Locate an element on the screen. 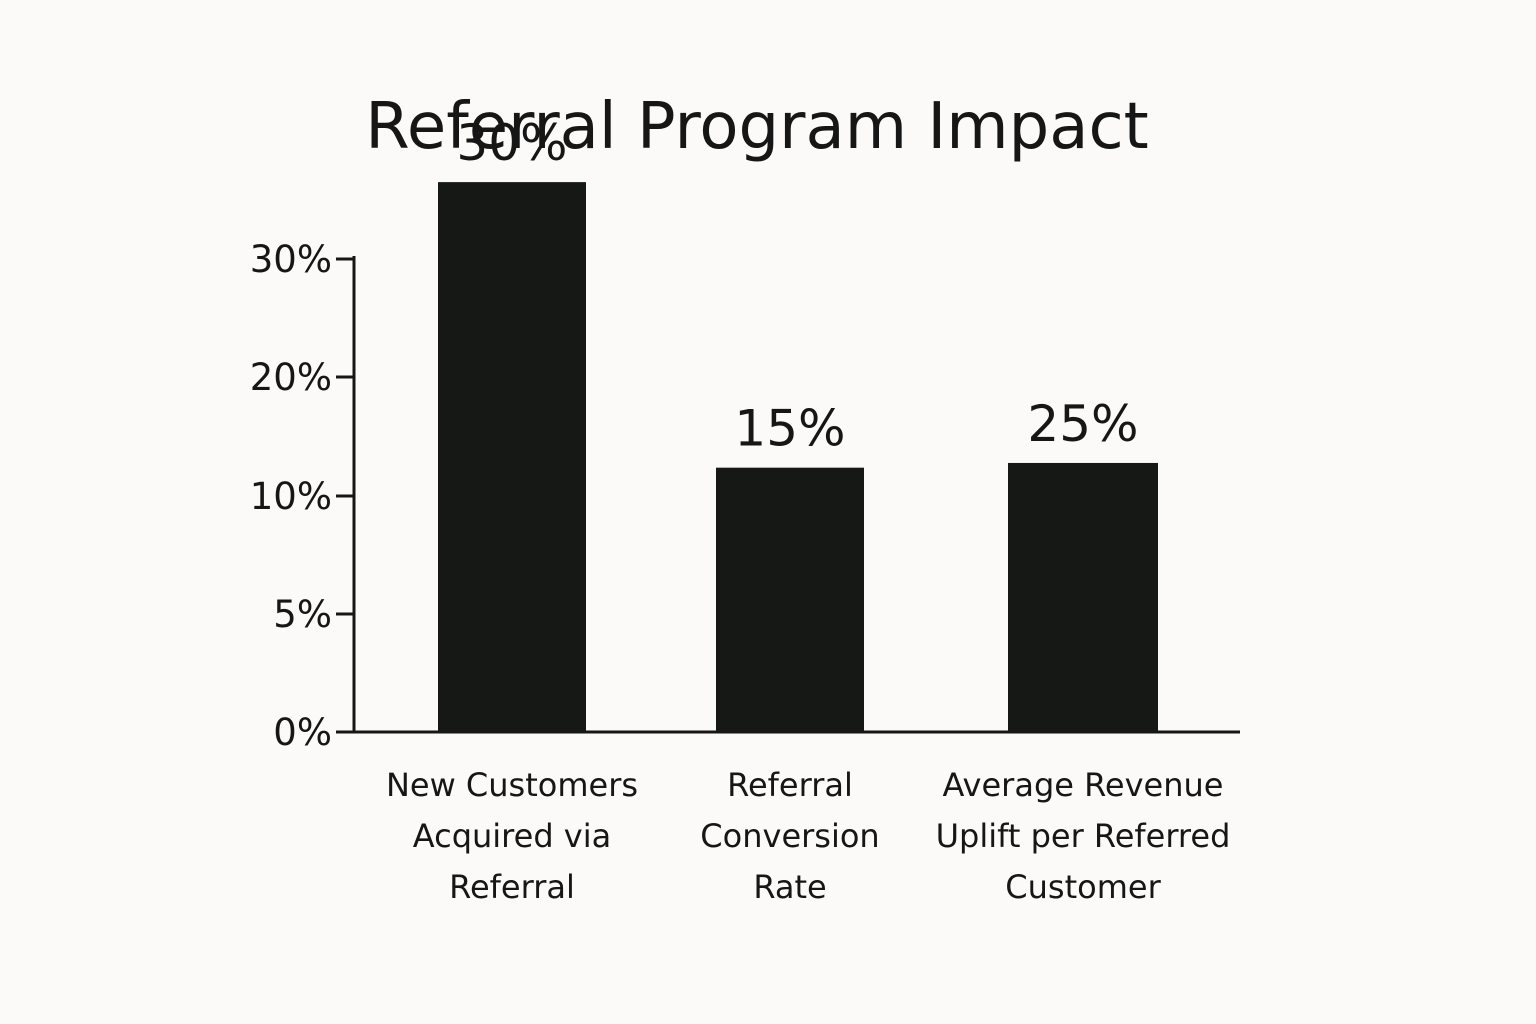  bar-value-label: 30% is located at coordinates (511, 143).